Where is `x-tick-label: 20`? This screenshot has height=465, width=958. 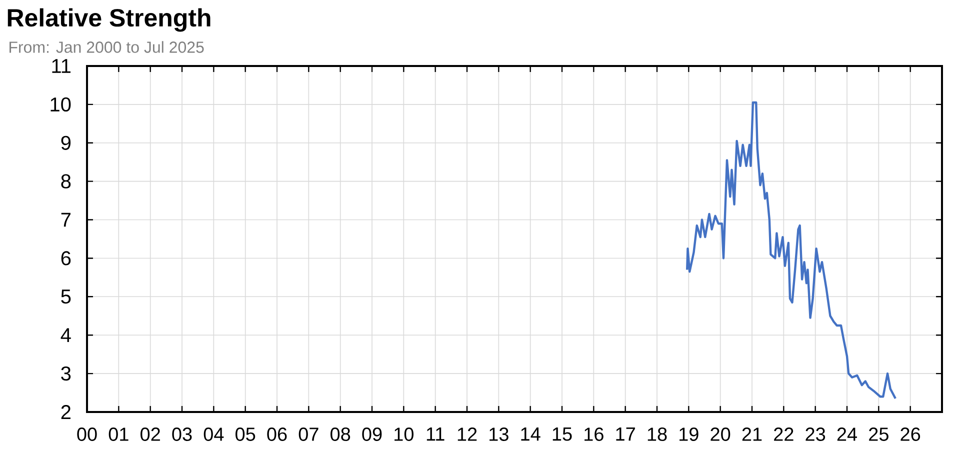 x-tick-label: 20 is located at coordinates (720, 434).